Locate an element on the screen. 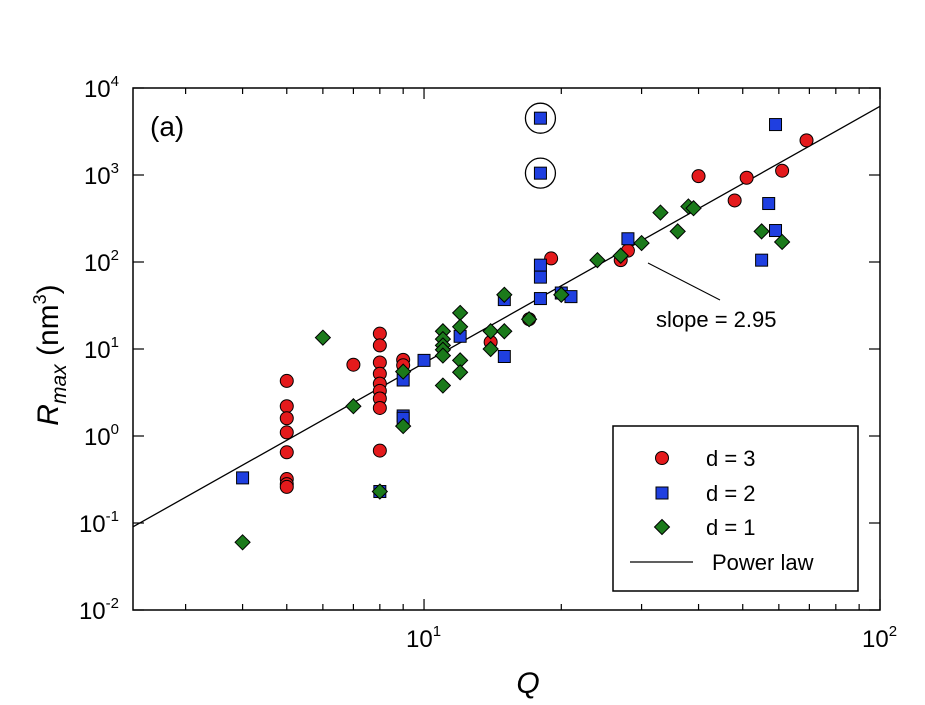  y-axis-label-sub: max is located at coordinates (59, 383).